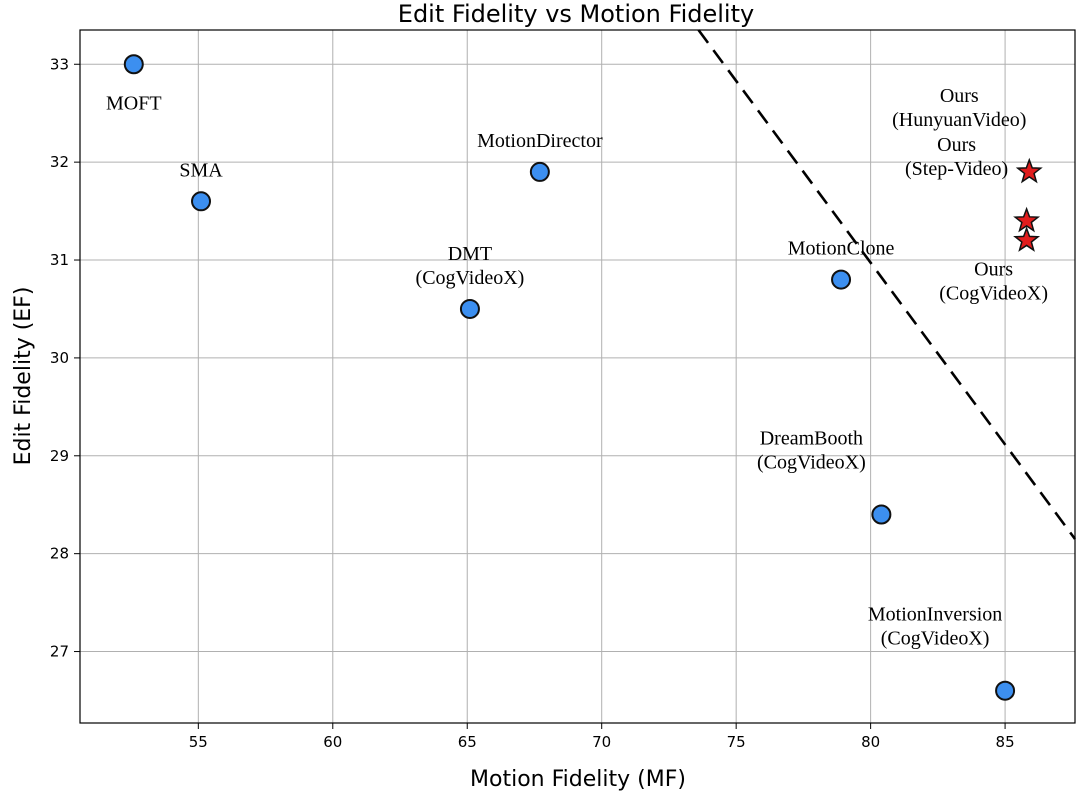  Describe the element at coordinates (576, 14) in the screenshot. I see `chart-title: Edit Fidelity vs Motion Fidelity` at that location.